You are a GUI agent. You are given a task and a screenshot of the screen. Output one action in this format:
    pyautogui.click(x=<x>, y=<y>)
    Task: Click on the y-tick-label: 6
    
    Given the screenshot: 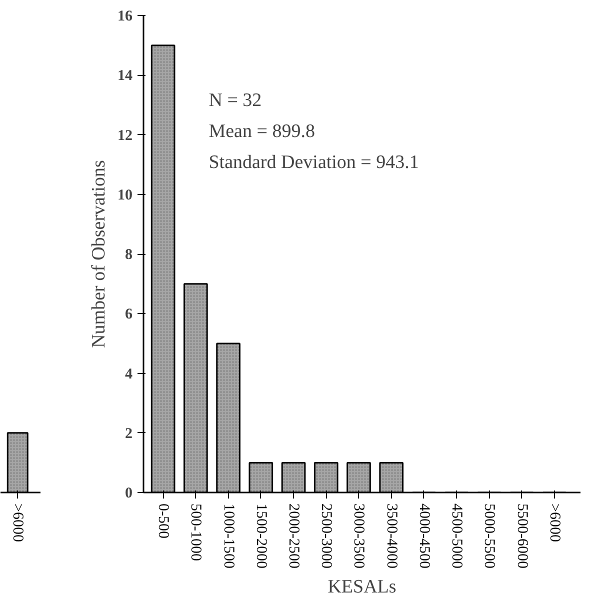 What is the action you would take?
    pyautogui.click(x=129, y=314)
    